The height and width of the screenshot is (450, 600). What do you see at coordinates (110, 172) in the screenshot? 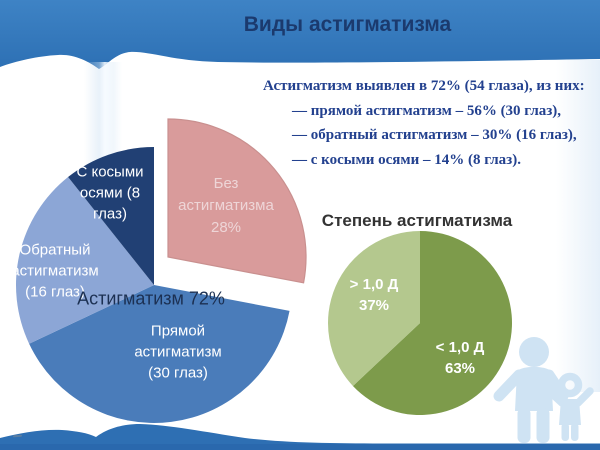
I see `label-line: С косыми` at bounding box center [110, 172].